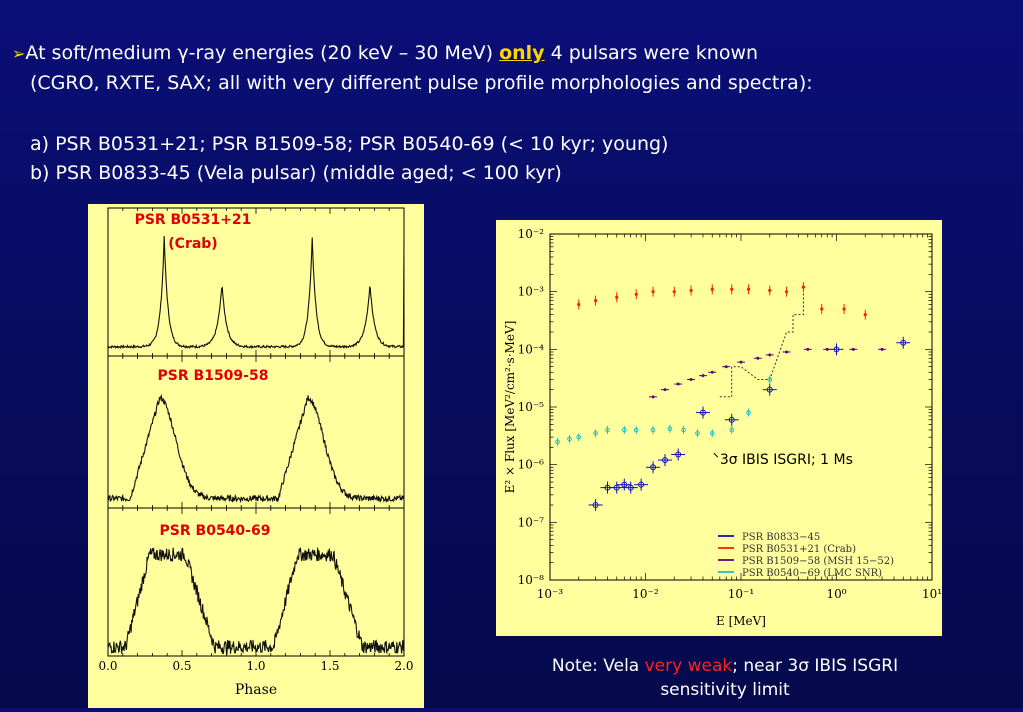 The image size is (1023, 712). Describe the element at coordinates (645, 594) in the screenshot. I see `x-tick-label: 10⁻²` at that location.